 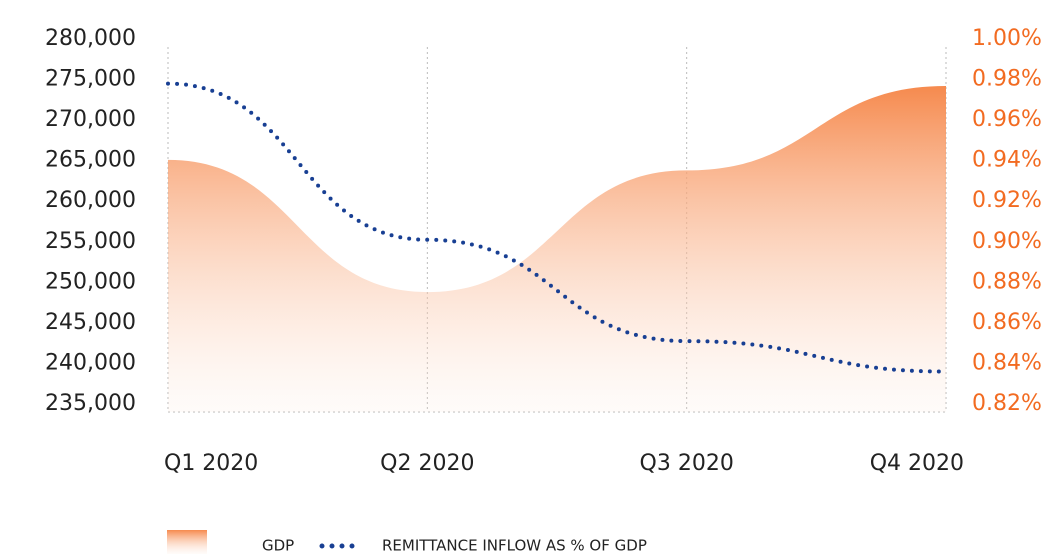 I want to click on y-tick-label: 255,000, so click(x=90, y=241).